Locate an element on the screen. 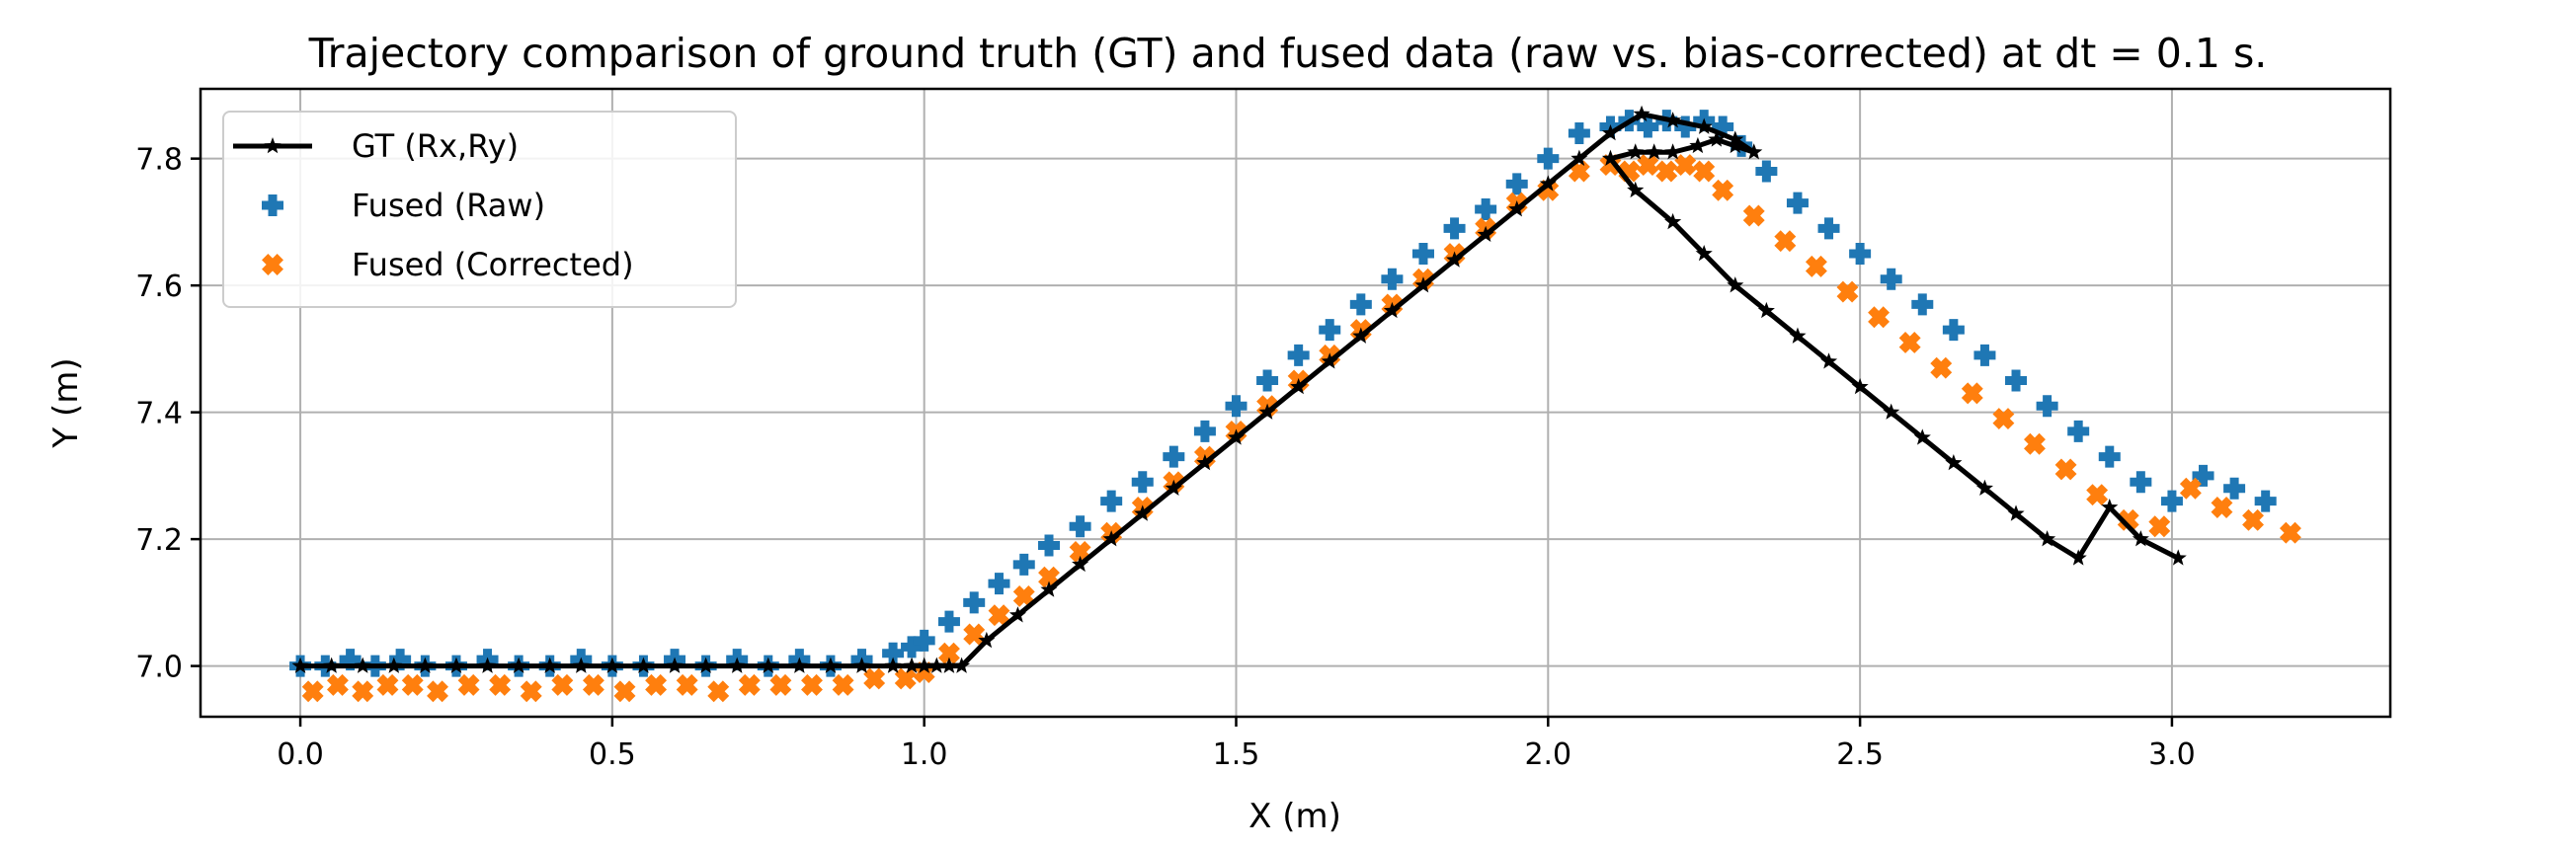  legend-item: GT (Rx,Ry) is located at coordinates (376, 146).